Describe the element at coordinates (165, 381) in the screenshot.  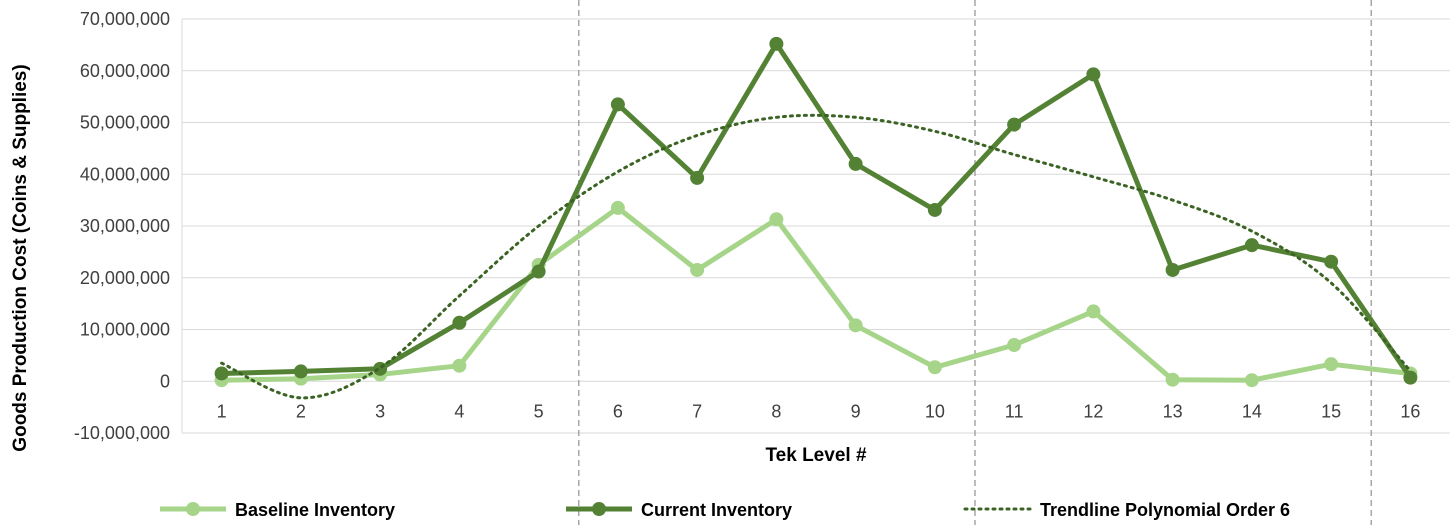
I see `y-tick-label: 0` at that location.